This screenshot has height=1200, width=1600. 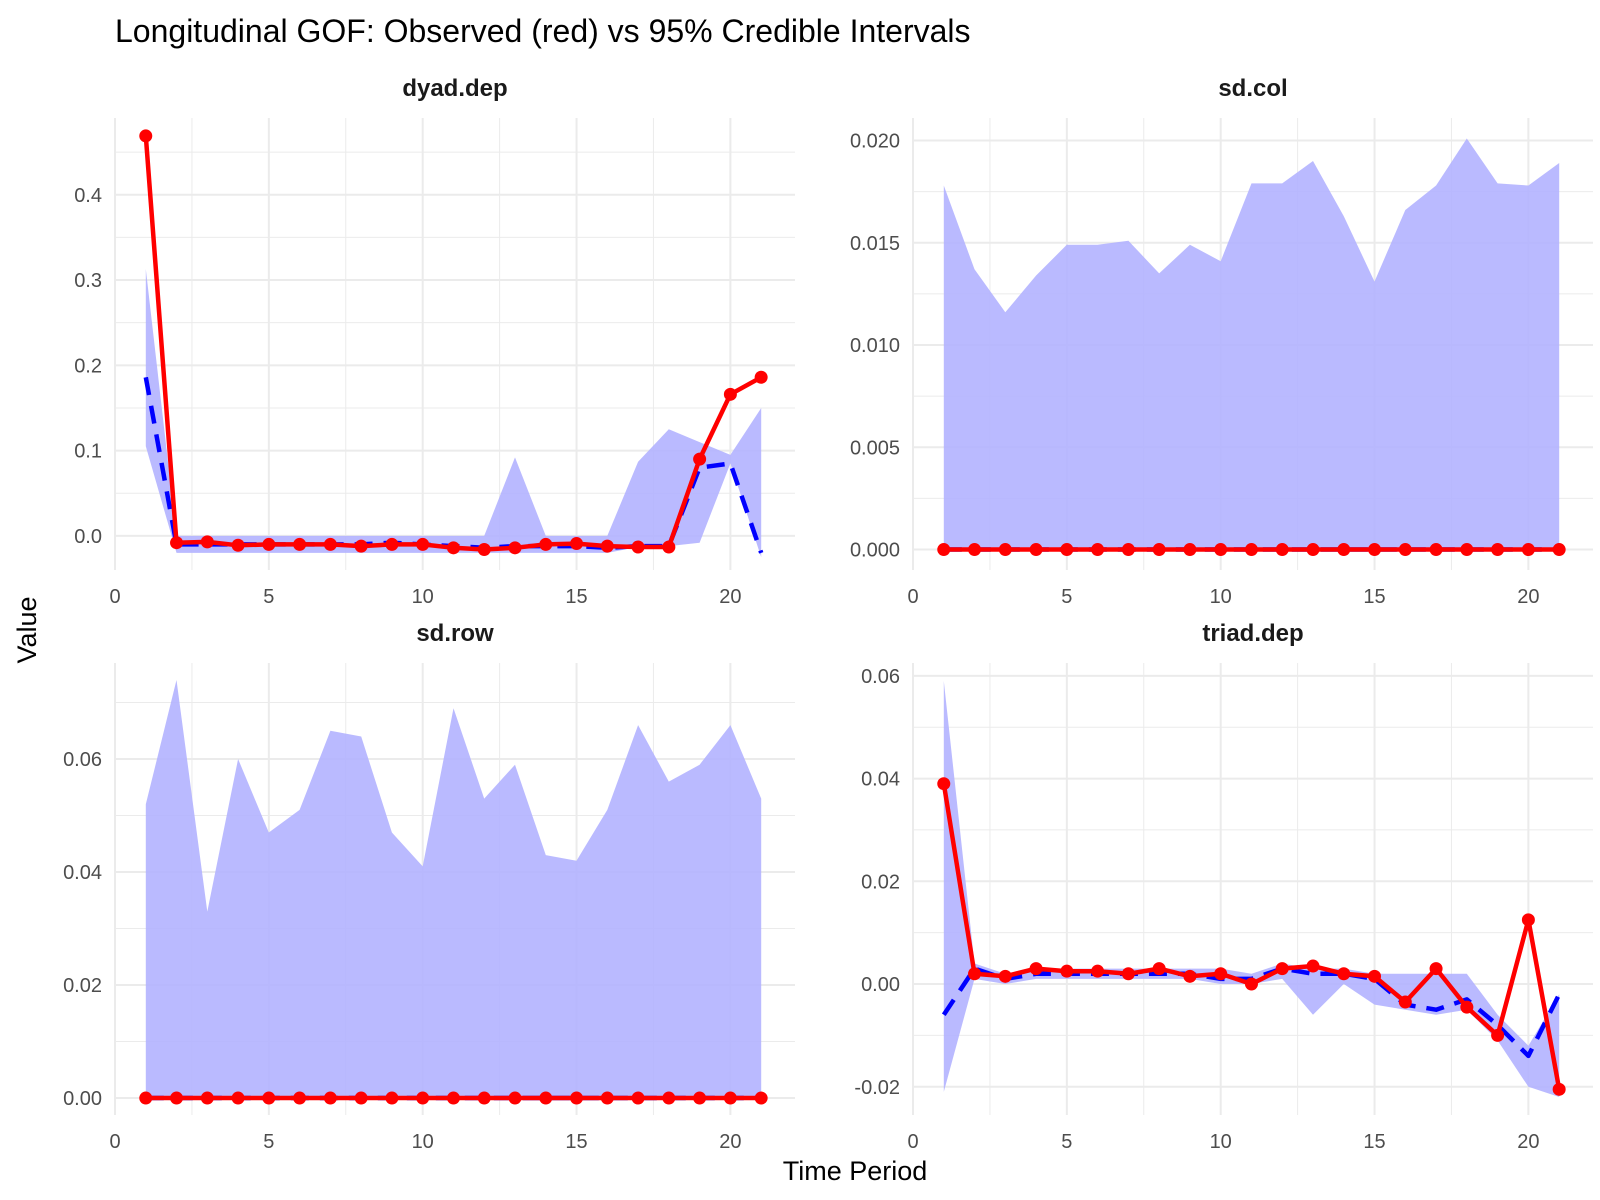 What do you see at coordinates (1252, 88) in the screenshot?
I see `panel-title: sd.col` at bounding box center [1252, 88].